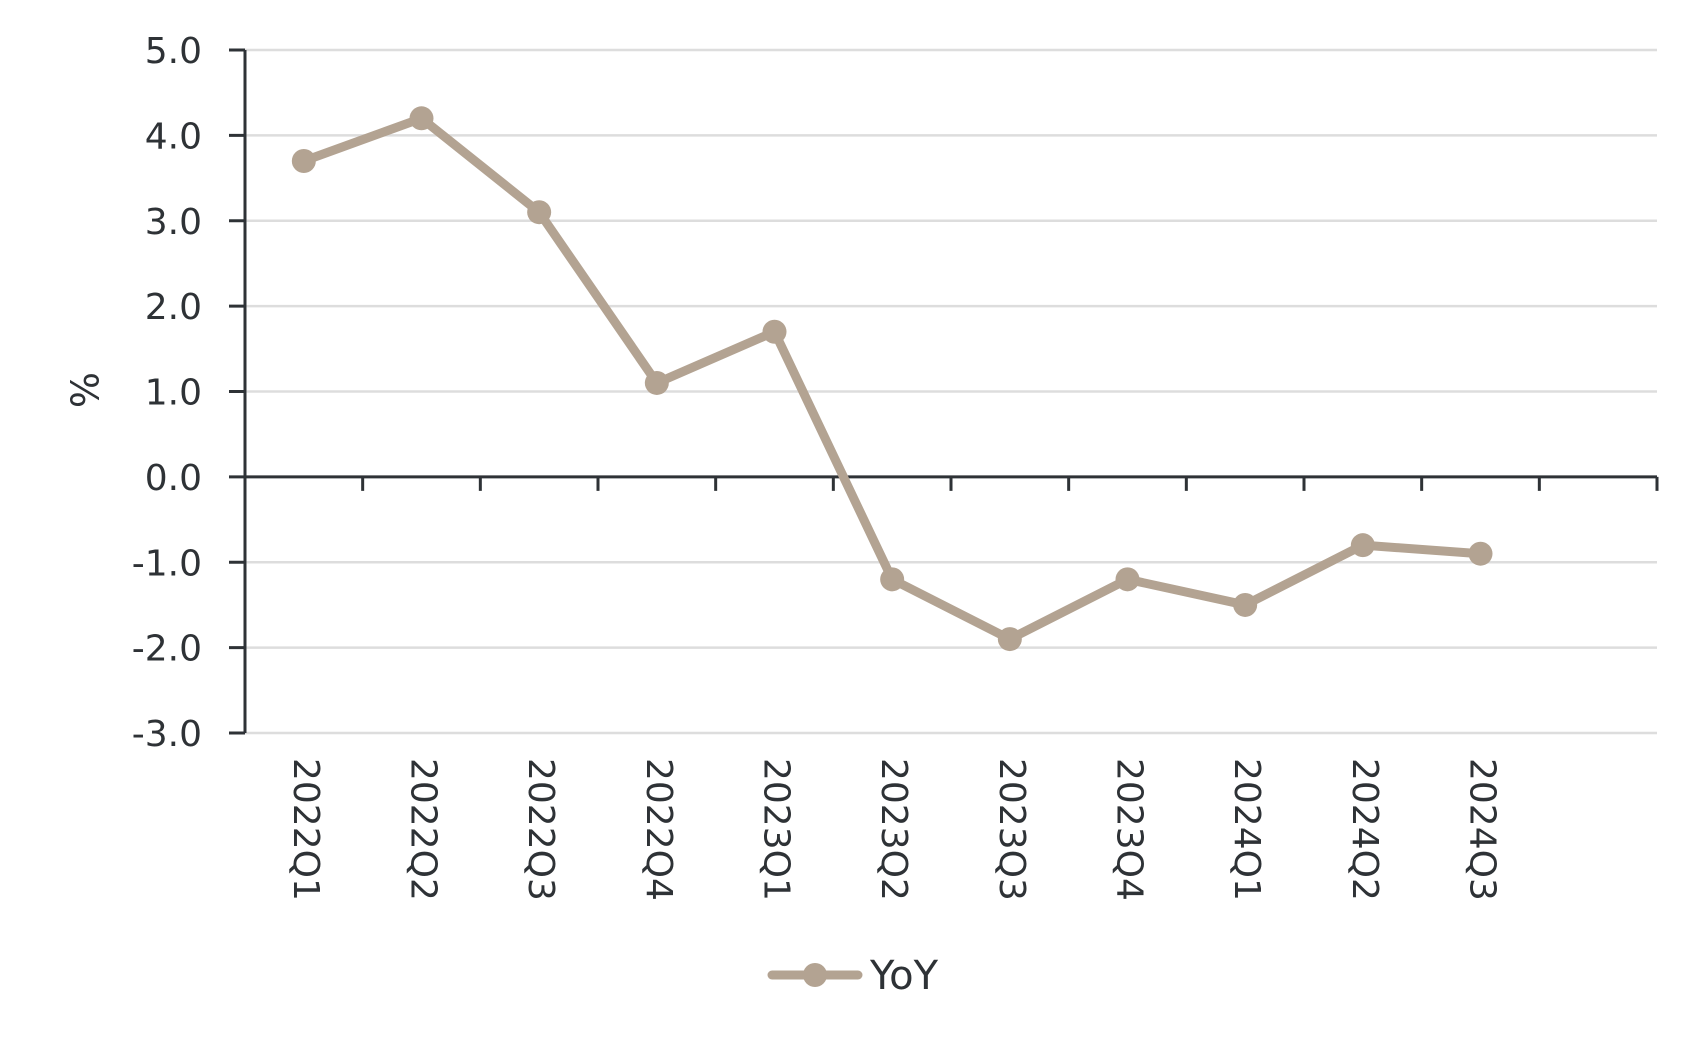  Describe the element at coordinates (1127, 579) in the screenshot. I see `data-point-2023Q4` at that location.